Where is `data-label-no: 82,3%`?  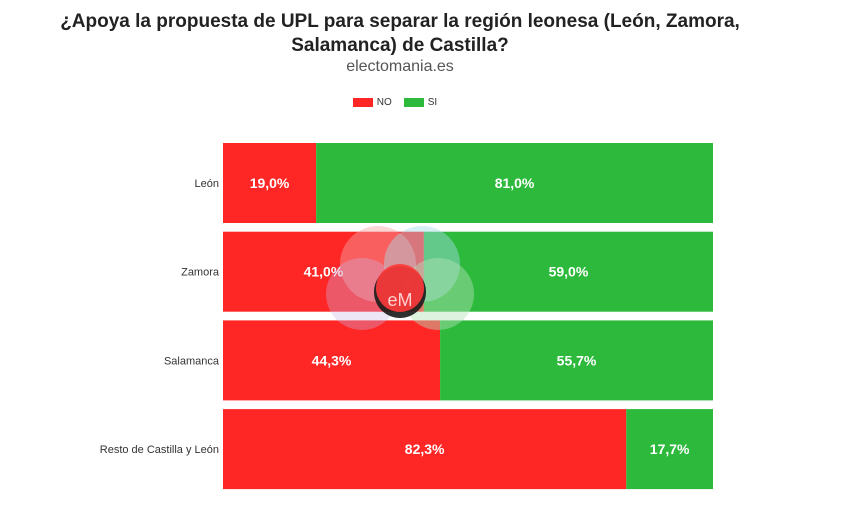 data-label-no: 82,3% is located at coordinates (425, 449).